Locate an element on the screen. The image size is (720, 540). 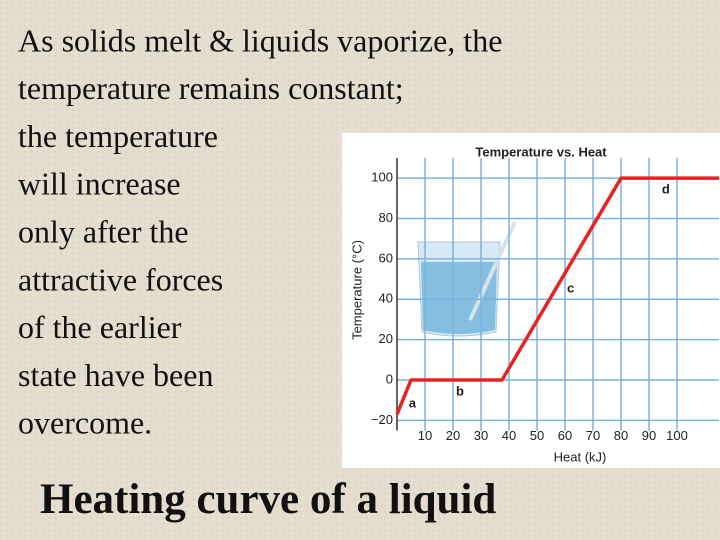
x-tick-label: 30 is located at coordinates (481, 435).